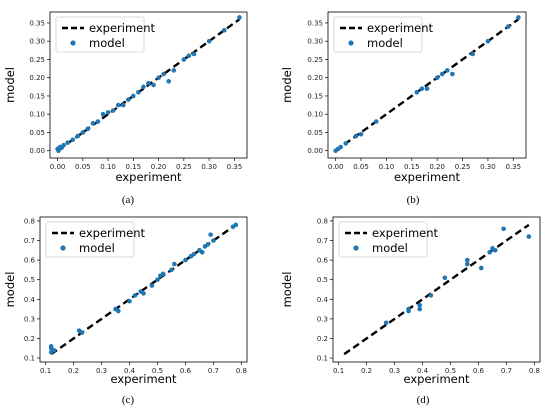  What do you see at coordinates (423, 400) in the screenshot?
I see `panel-caption: (d)` at bounding box center [423, 400].